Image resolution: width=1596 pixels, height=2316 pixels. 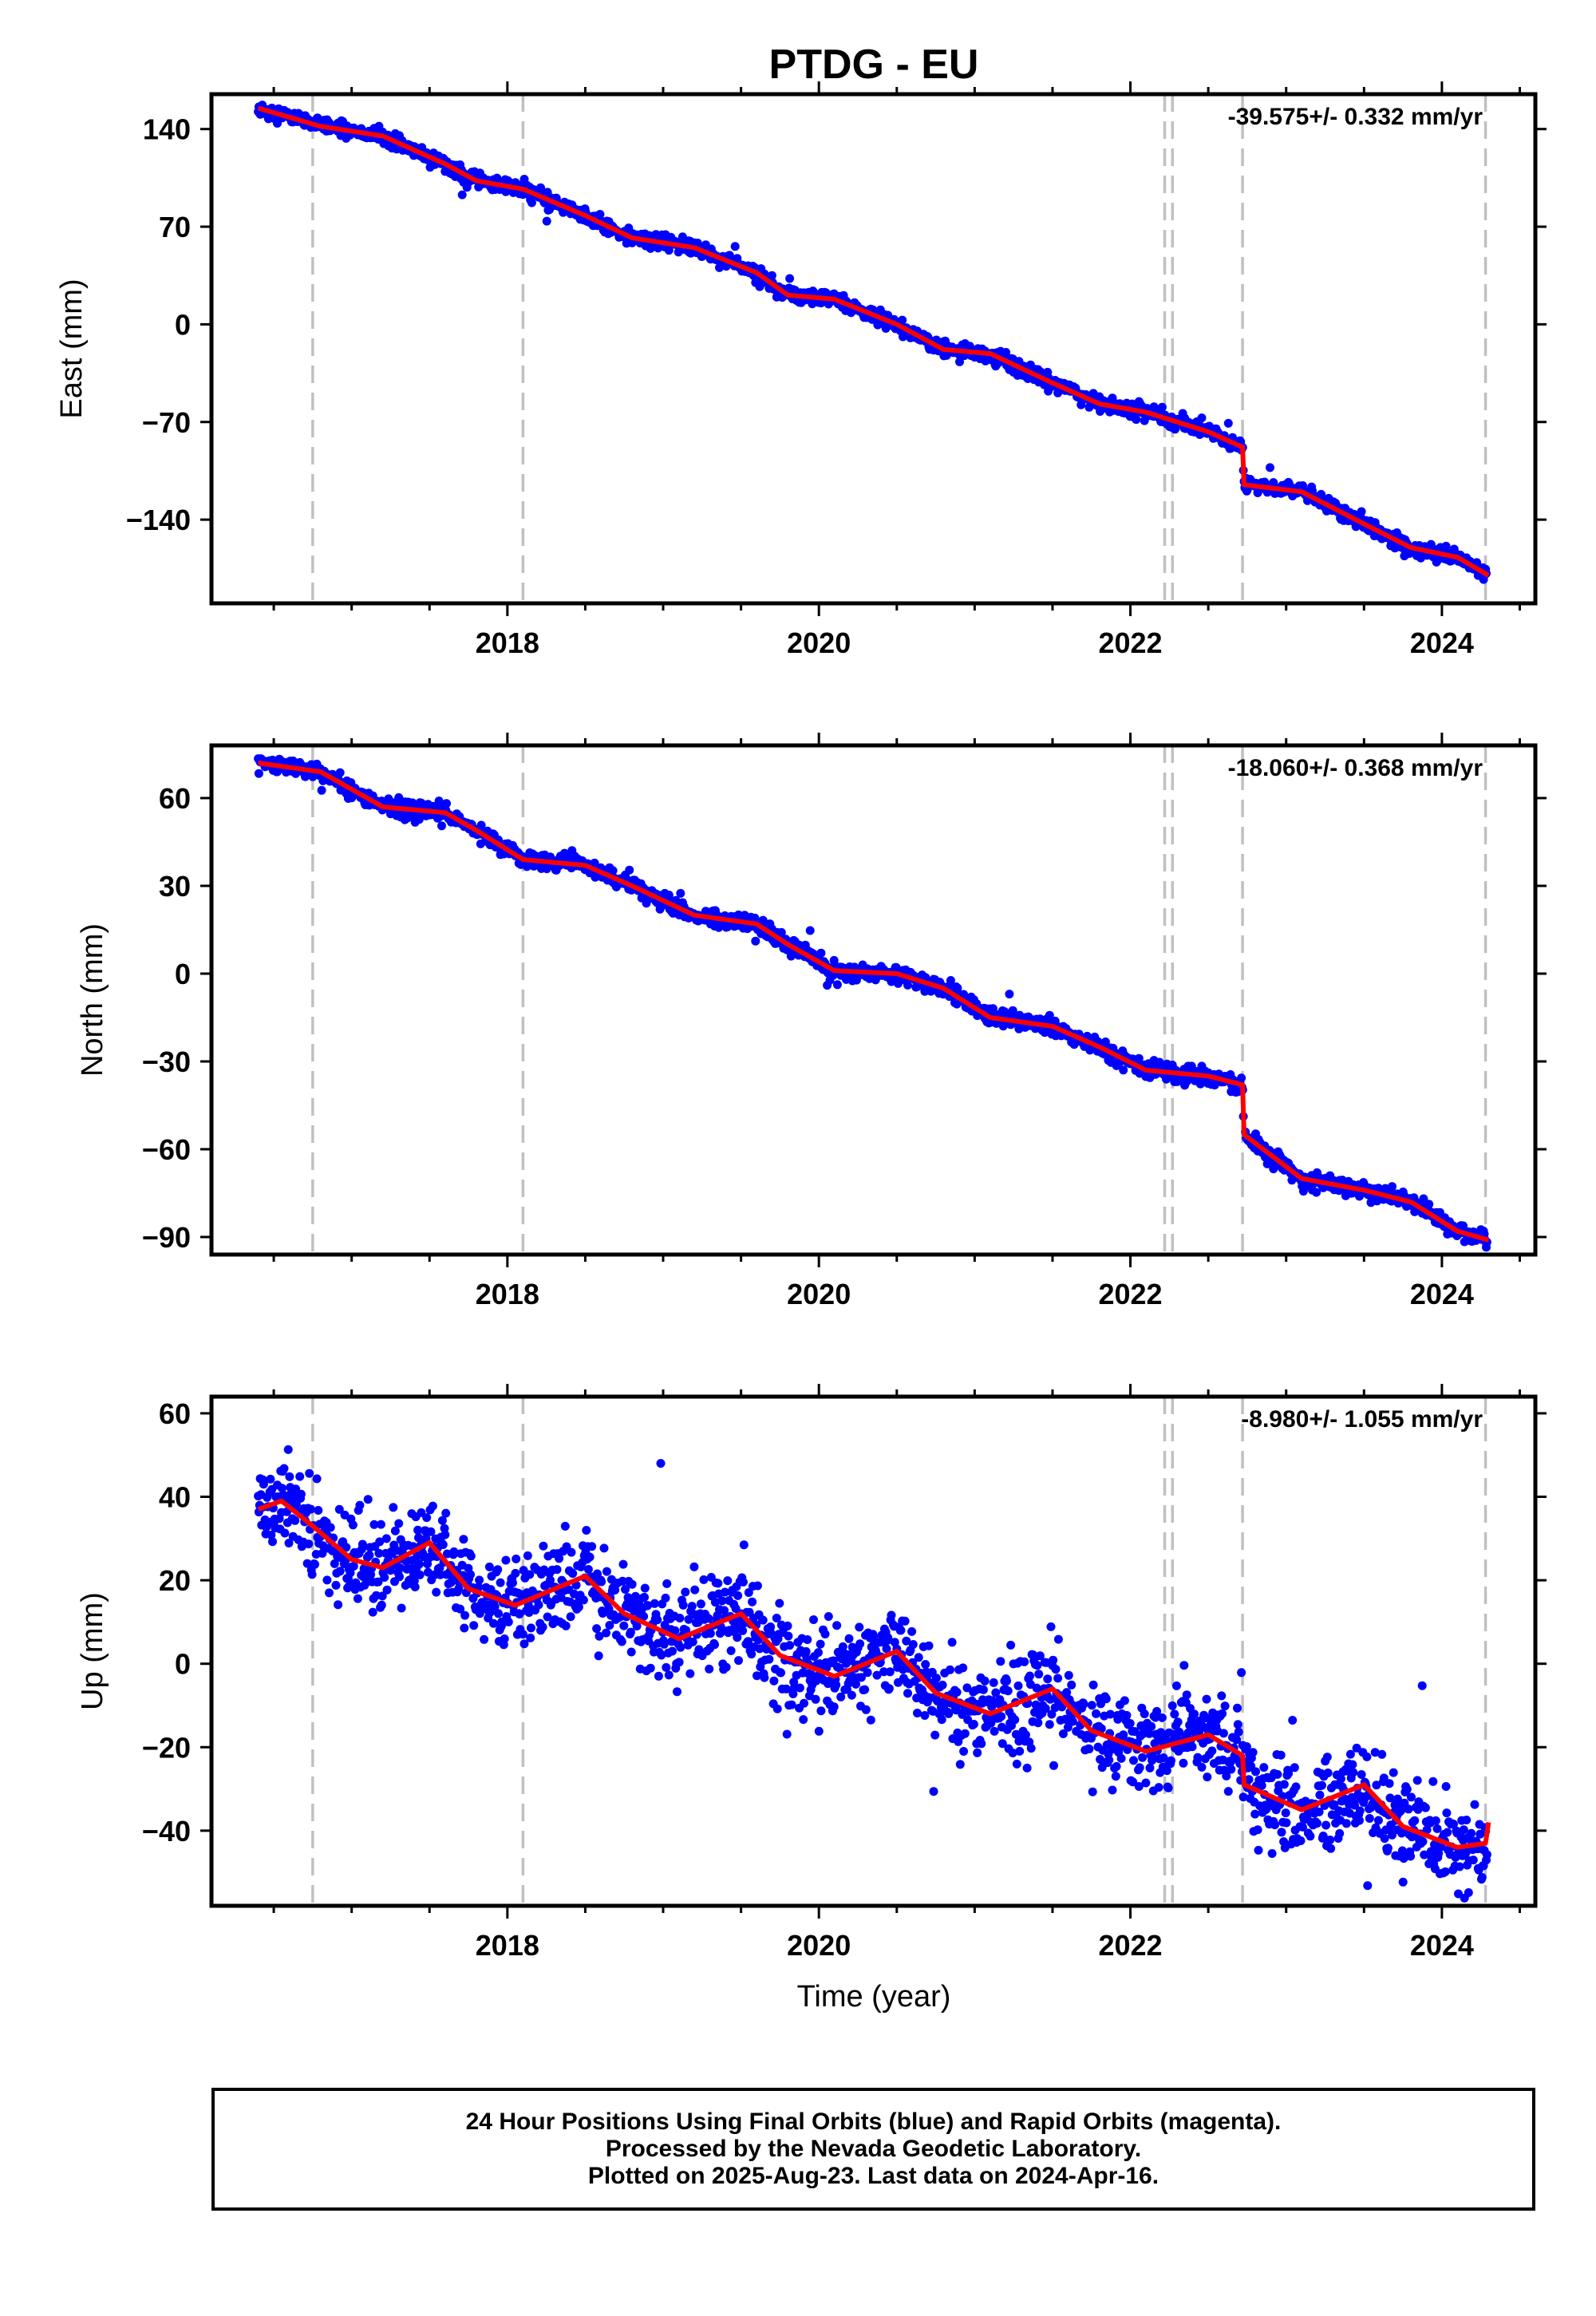 What do you see at coordinates (1355, 117) in the screenshot?
I see `rate-annotation: -39.575+/- 0.332 mm/yr` at bounding box center [1355, 117].